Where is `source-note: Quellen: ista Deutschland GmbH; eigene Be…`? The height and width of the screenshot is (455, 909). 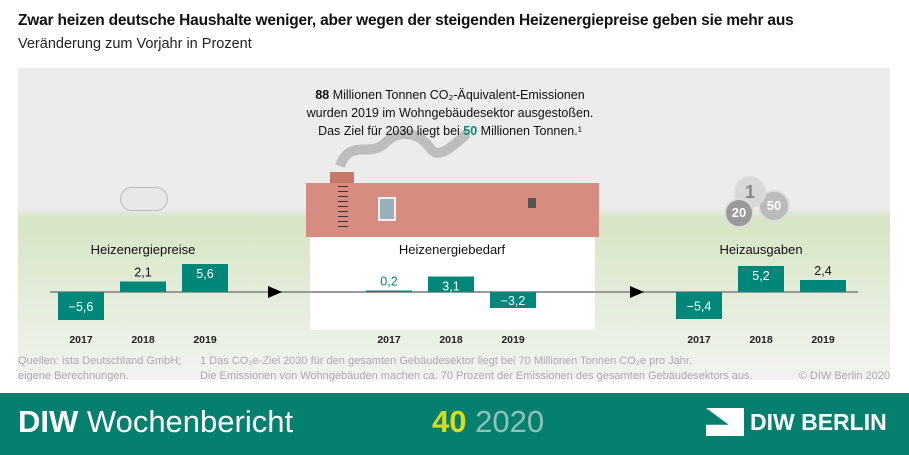 source-note: Quellen: ista Deutschland GmbH; eigene Be… is located at coordinates (100, 368).